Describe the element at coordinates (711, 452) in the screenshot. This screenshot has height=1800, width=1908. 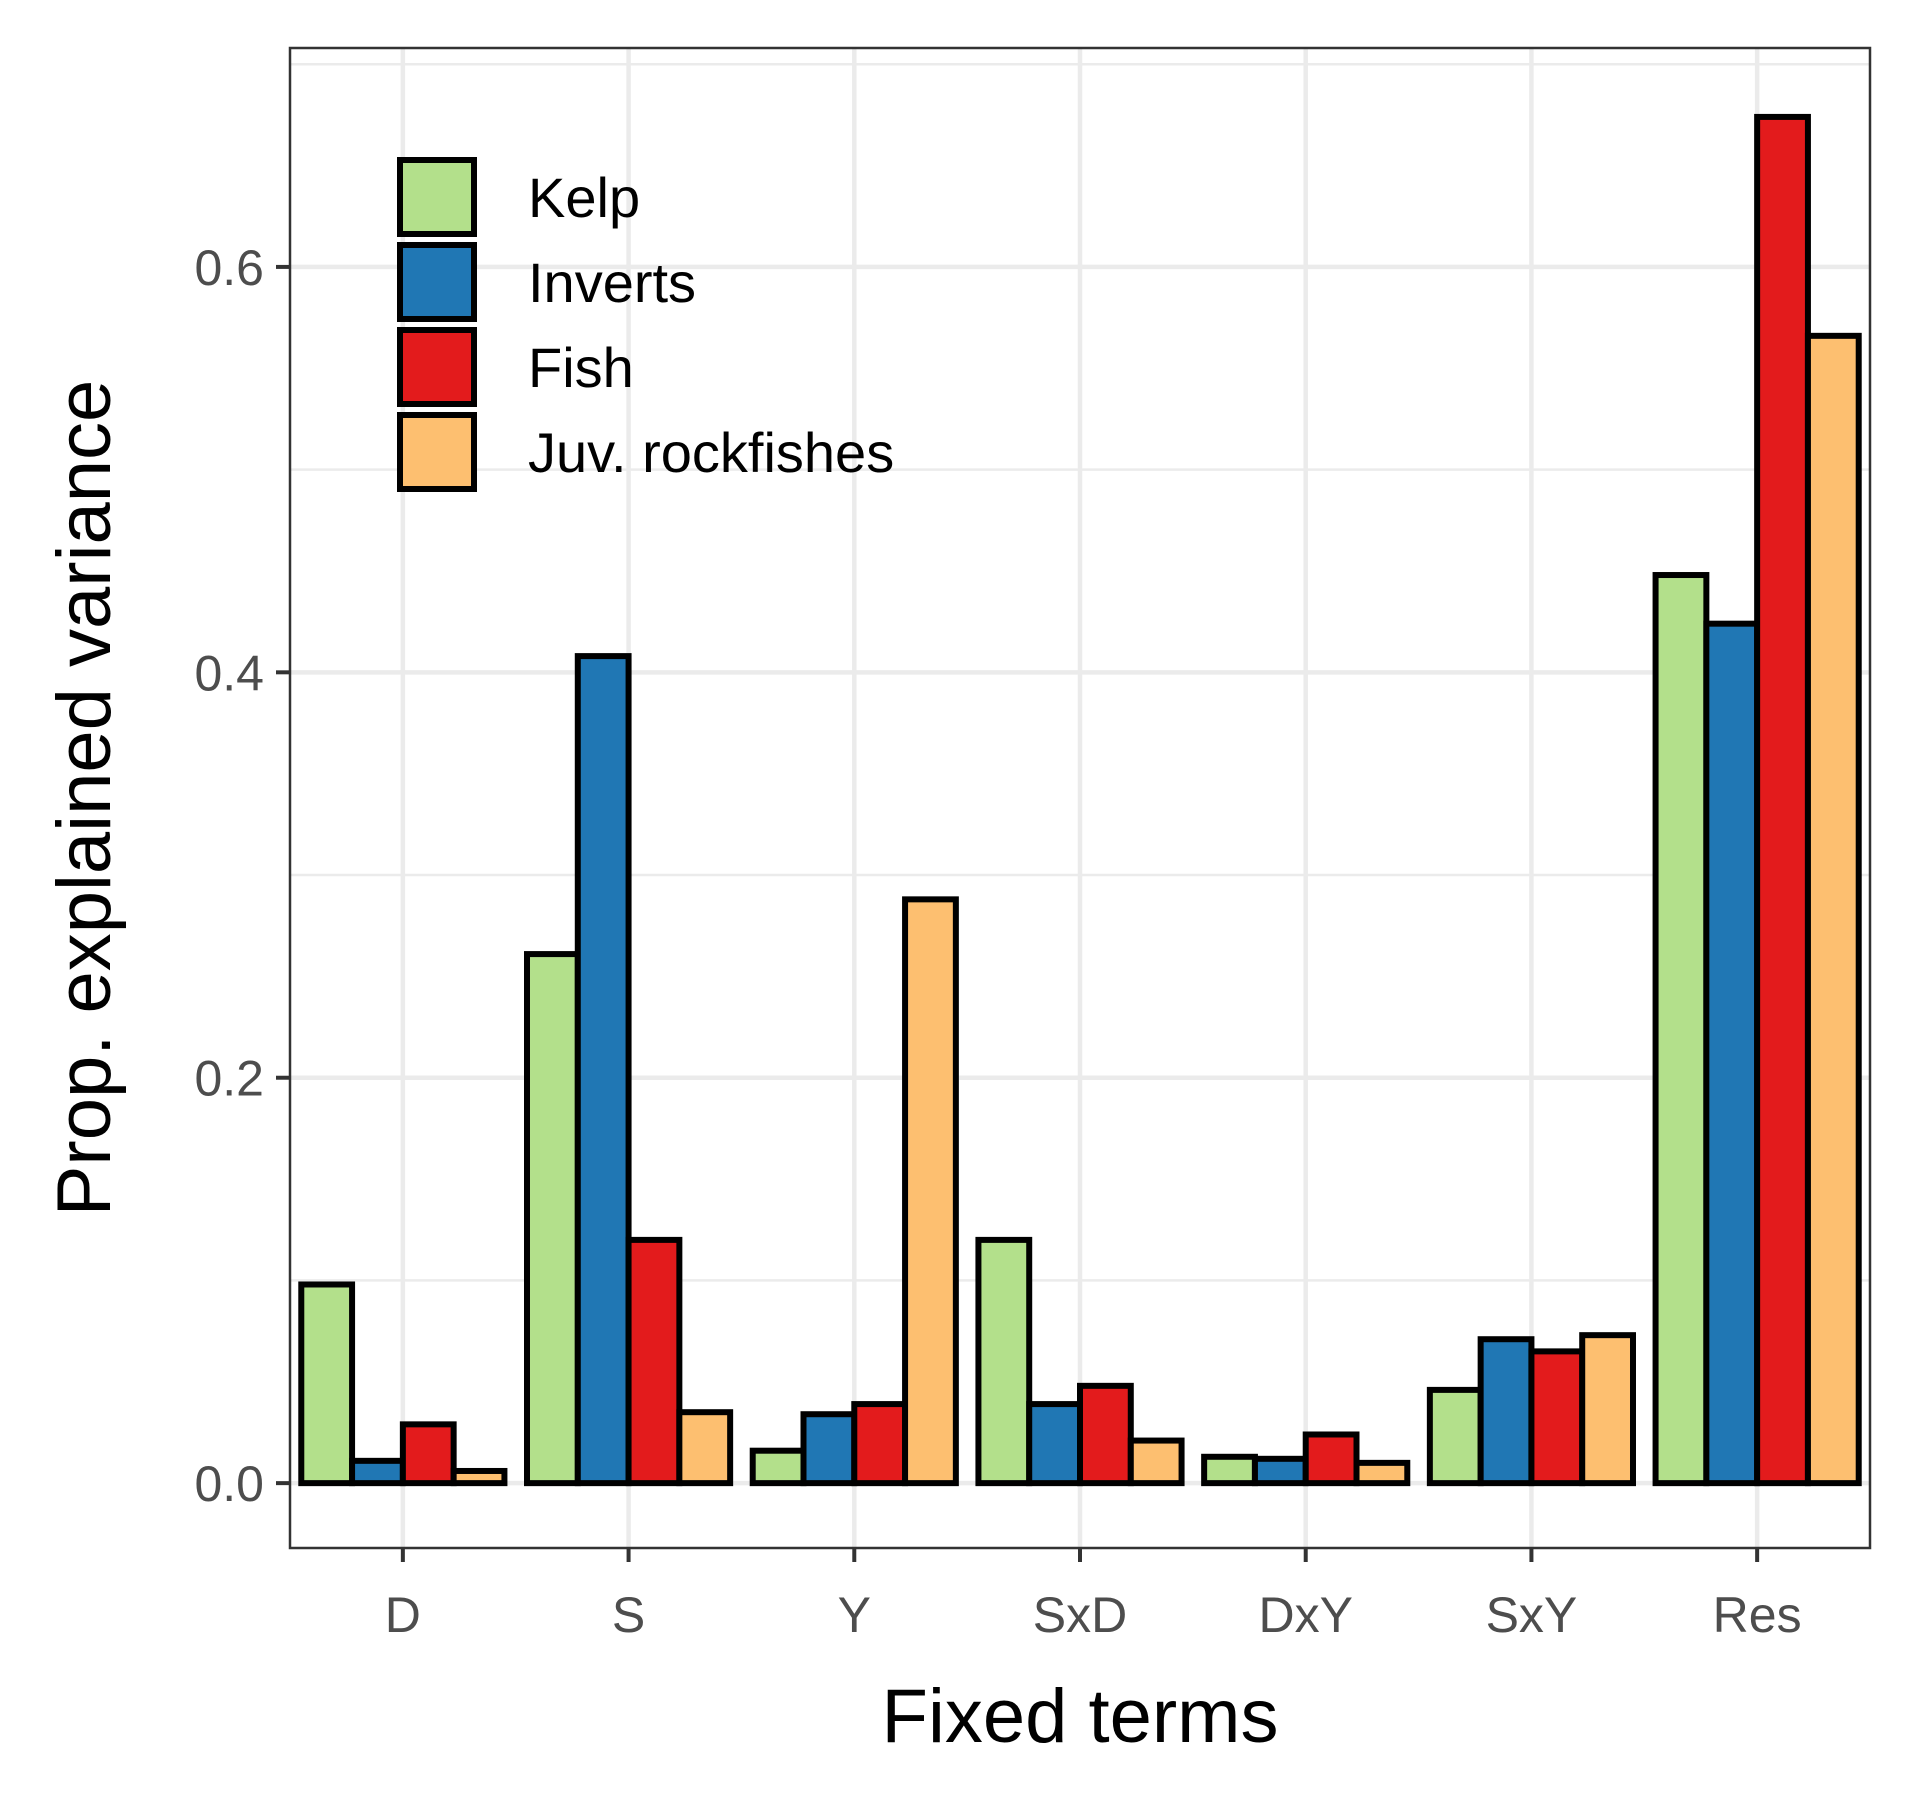
I see `legend-label: Juv. rockfishes` at that location.